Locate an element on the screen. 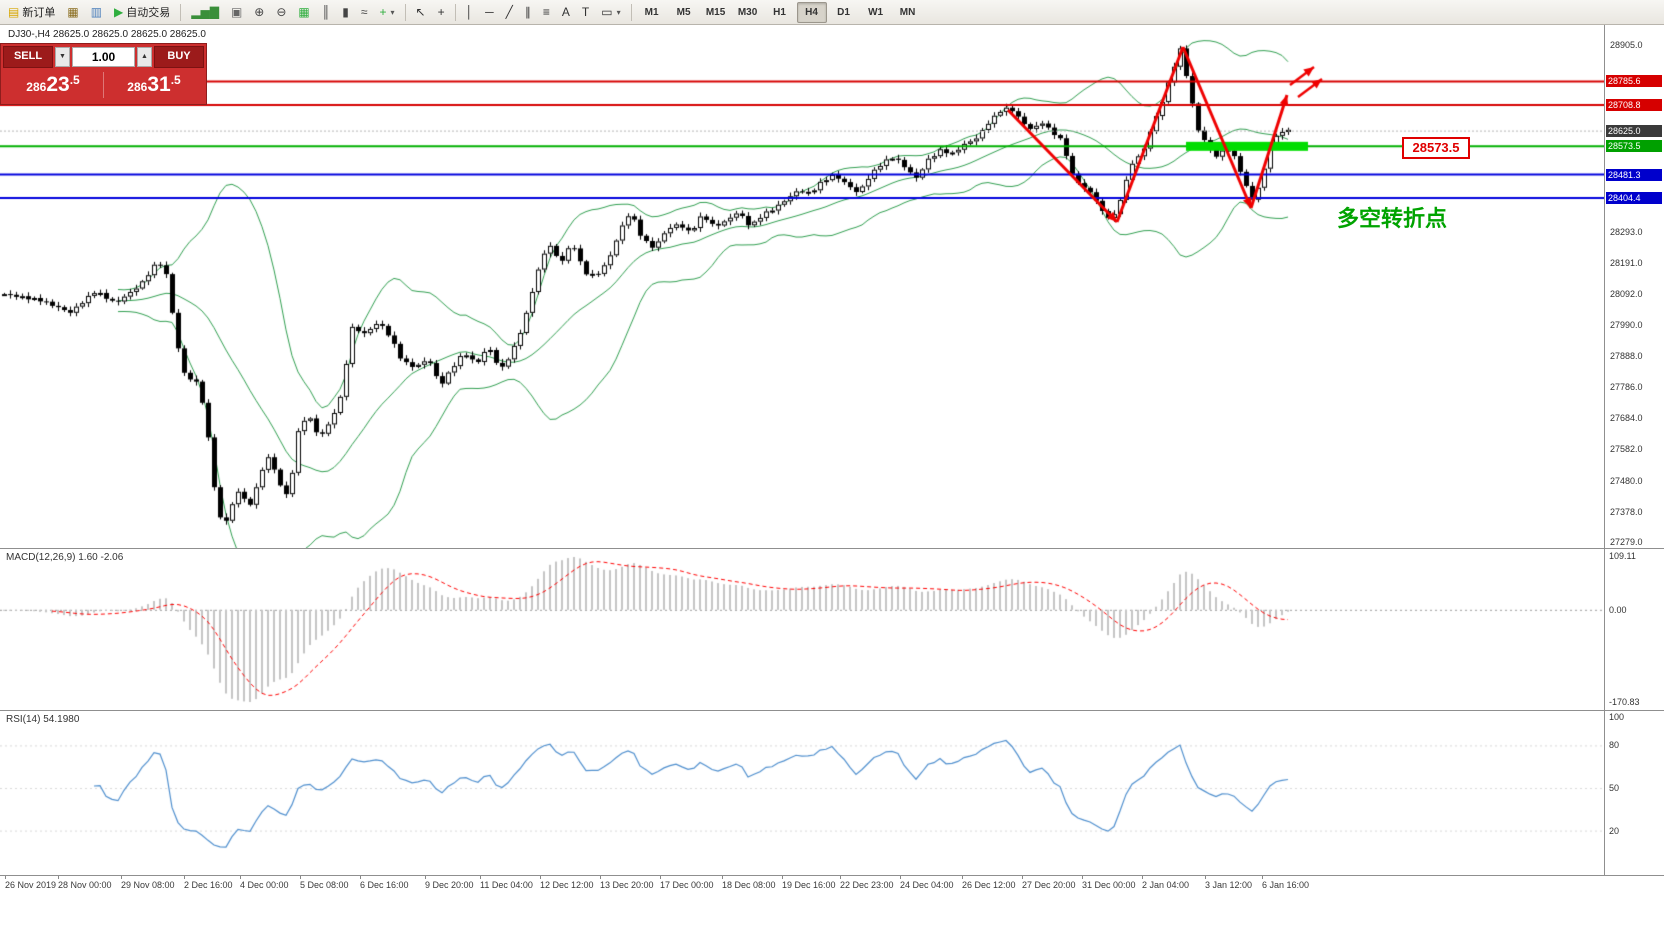 This screenshot has height=948, width=1664. new-chart-button: + ▾ is located at coordinates (386, 12).